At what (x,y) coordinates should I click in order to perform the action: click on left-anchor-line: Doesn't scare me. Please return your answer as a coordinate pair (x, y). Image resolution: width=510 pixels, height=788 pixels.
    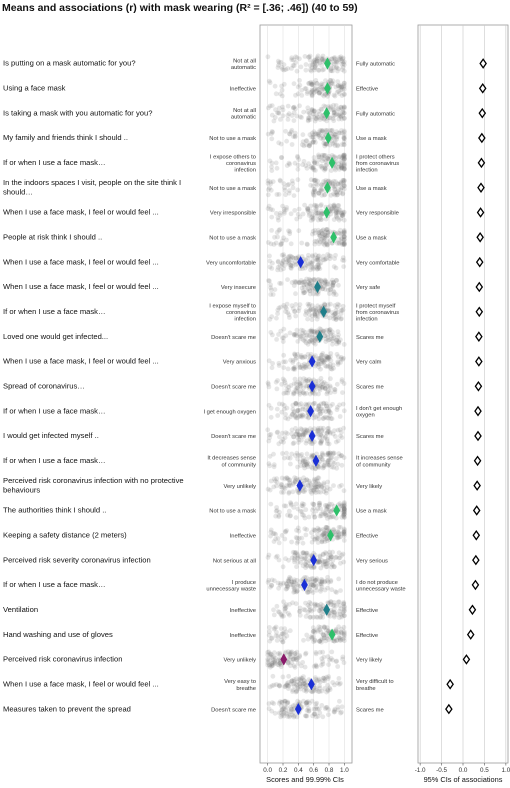
    Looking at the image, I should click on (233, 388).